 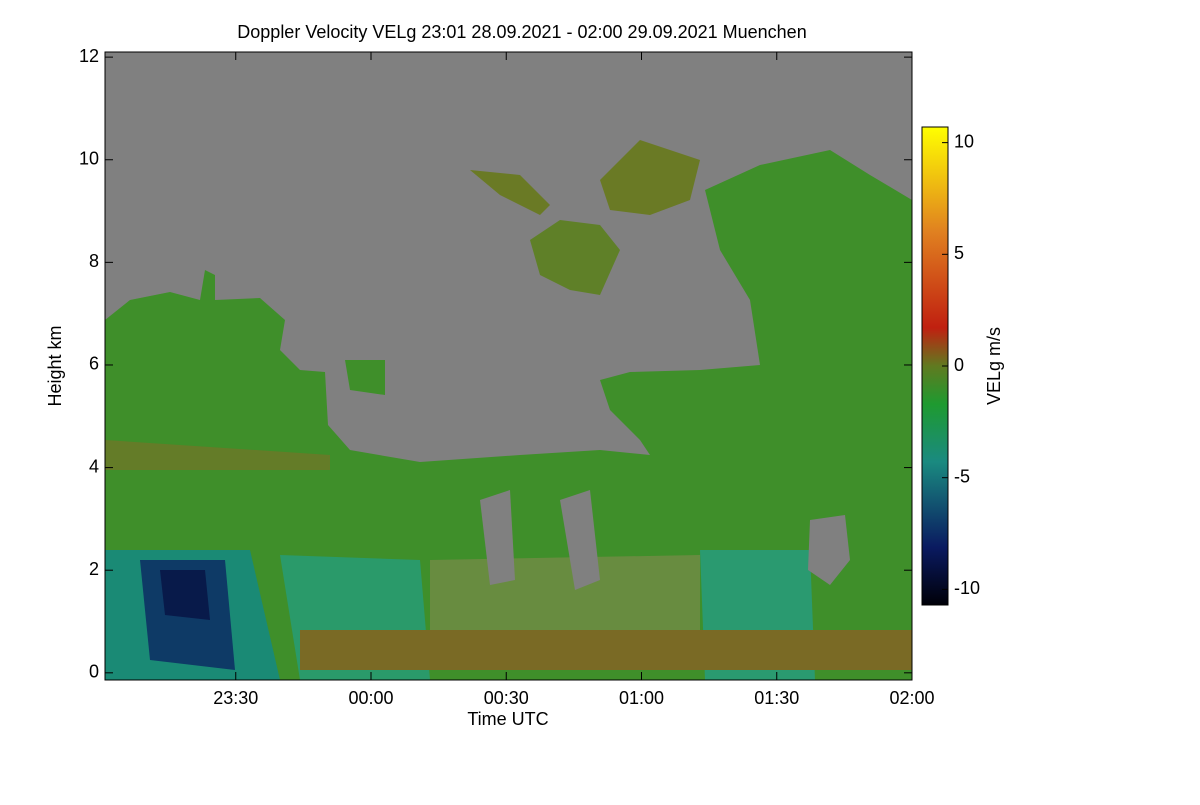 What do you see at coordinates (235, 698) in the screenshot?
I see `x-tick-label: 23:30` at bounding box center [235, 698].